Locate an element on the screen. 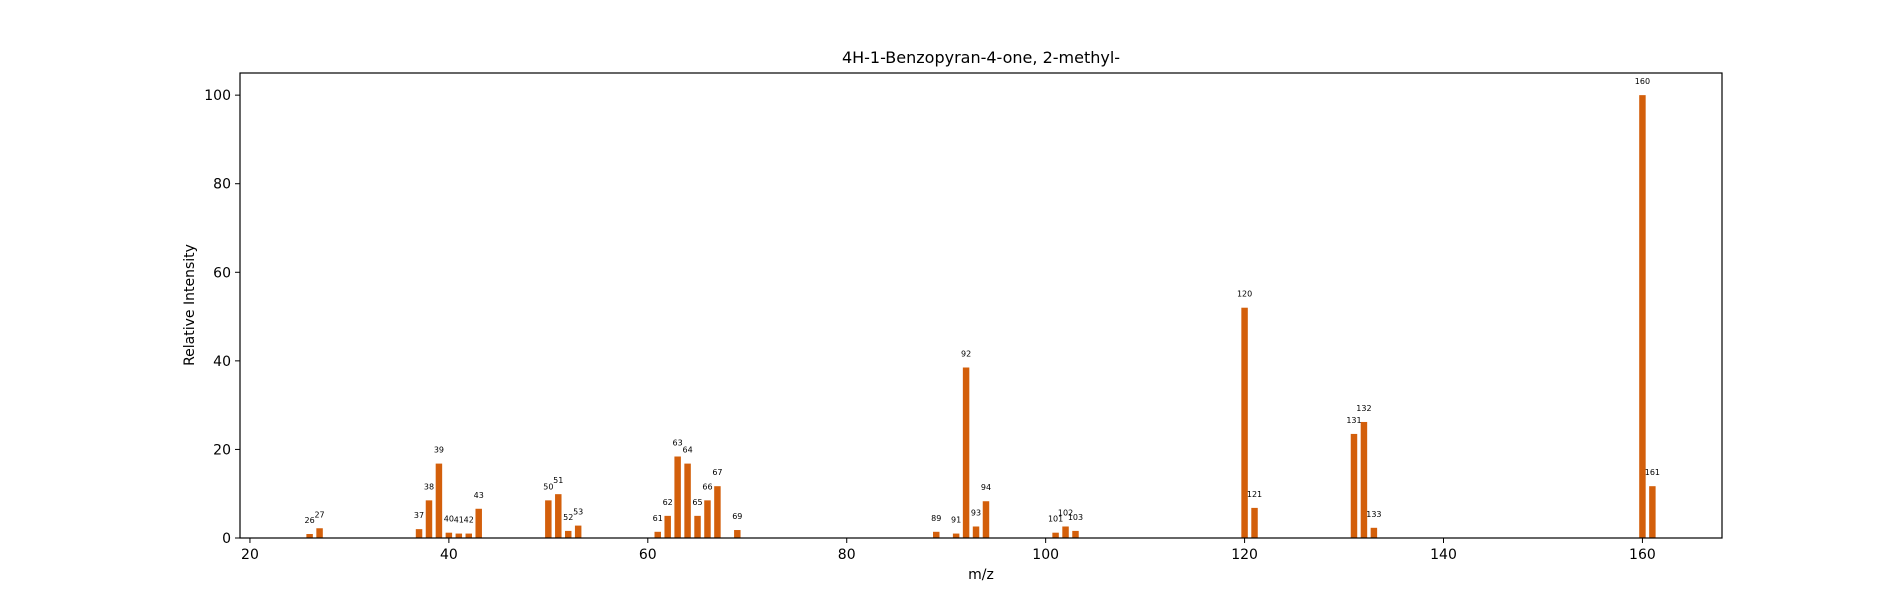 Image resolution: width=1900 pixels, height=604 pixels. x-tick-label: 100 is located at coordinates (1045, 555).